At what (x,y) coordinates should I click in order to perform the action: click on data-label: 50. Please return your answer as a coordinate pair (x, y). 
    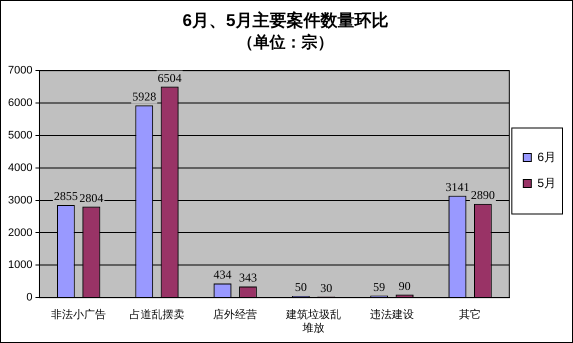
    Looking at the image, I should click on (300, 287).